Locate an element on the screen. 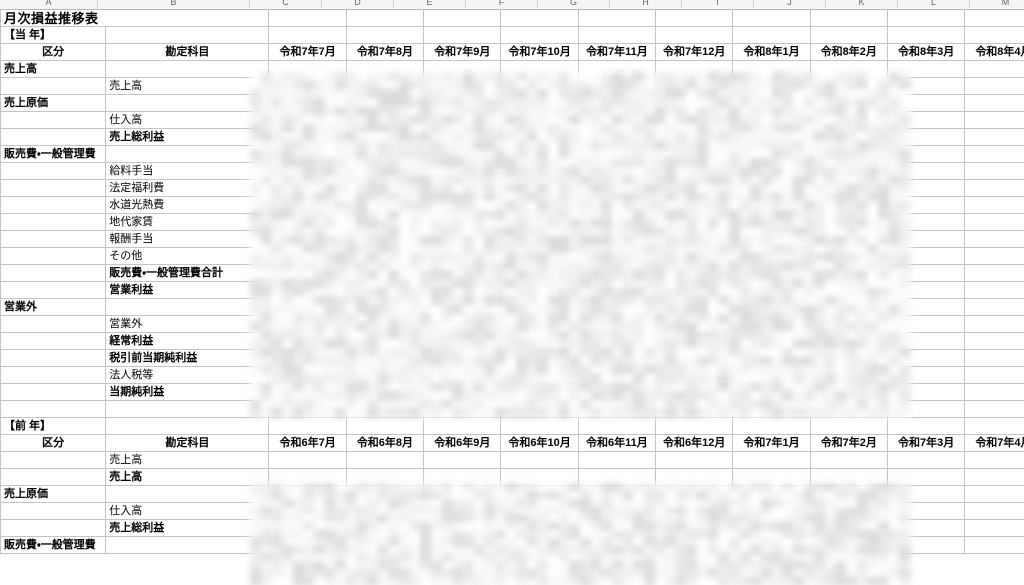  column-letter-k: K is located at coordinates (862, 4).